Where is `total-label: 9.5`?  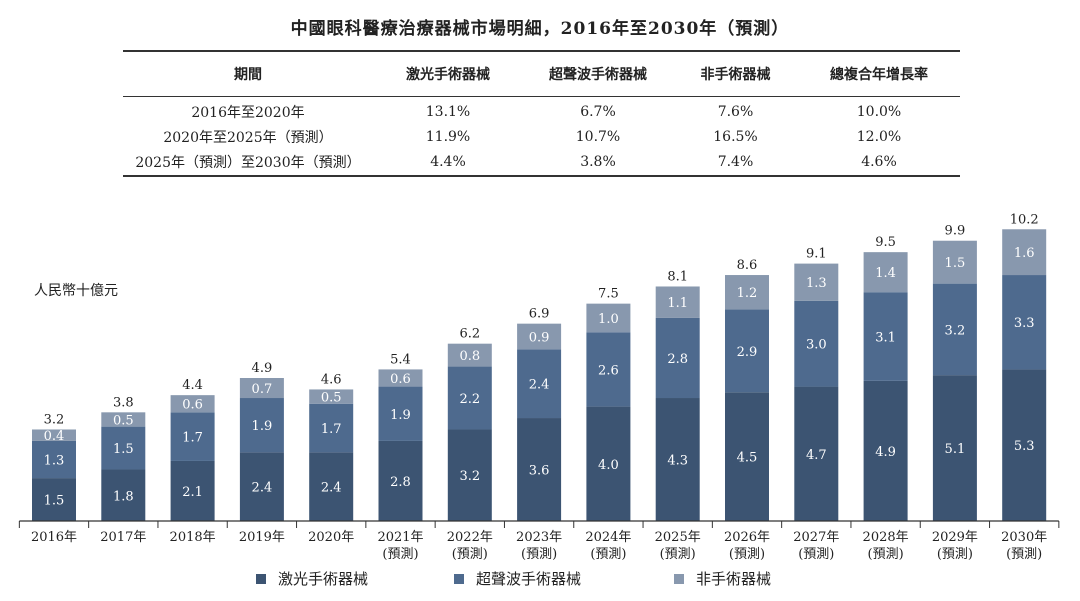
total-label: 9.5 is located at coordinates (885, 242).